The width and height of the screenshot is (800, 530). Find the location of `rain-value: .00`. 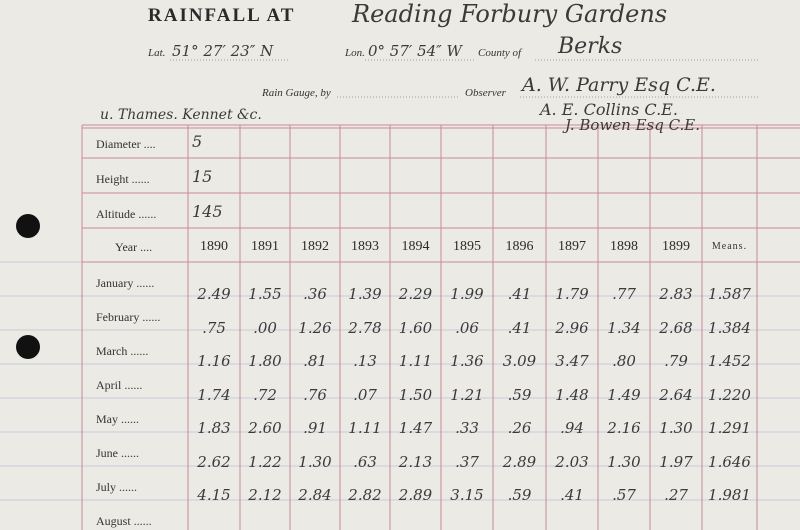

rain-value: .00 is located at coordinates (265, 327).